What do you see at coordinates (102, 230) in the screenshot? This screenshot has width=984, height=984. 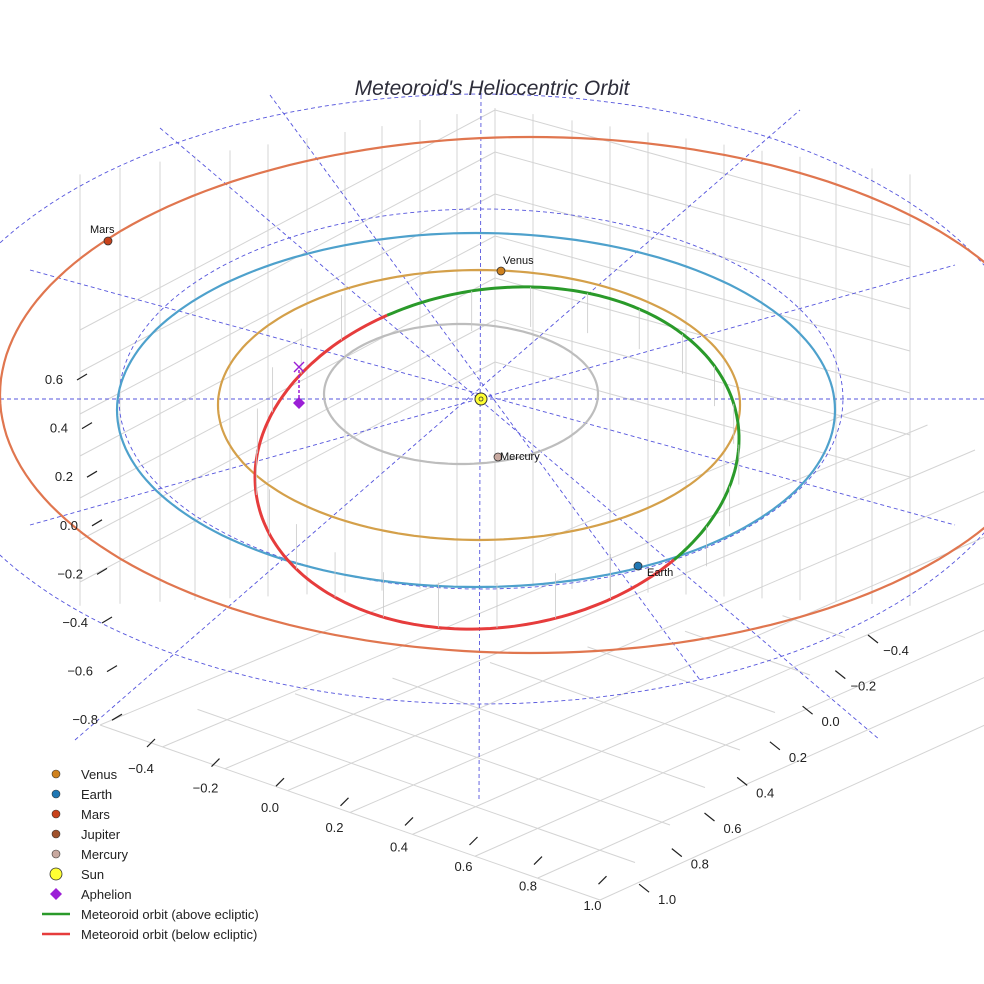 I see `planet-label-mars: Mars` at bounding box center [102, 230].